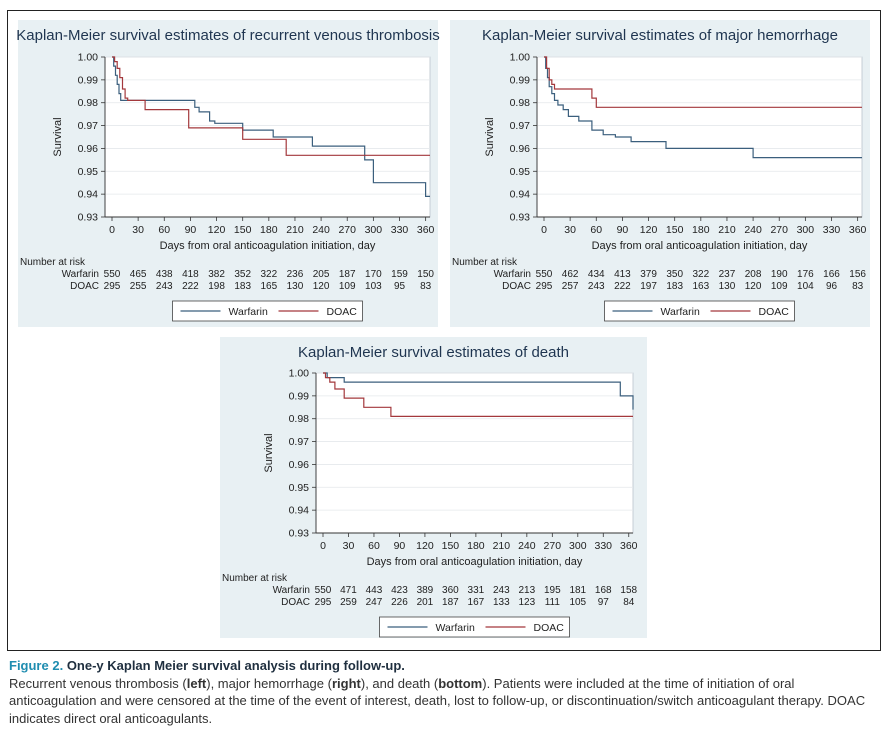  I want to click on risk-count: 243, so click(501, 590).